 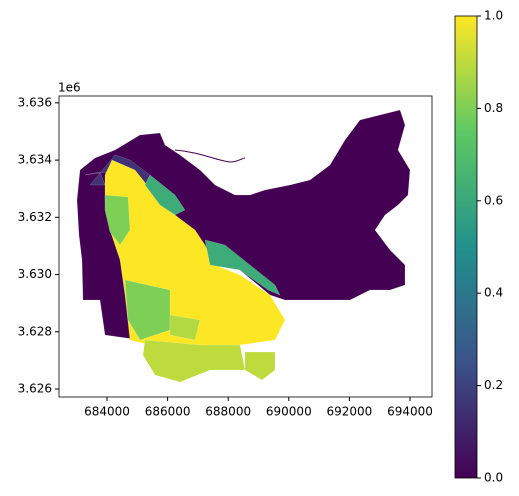 I want to click on x-tick-label: 690000, so click(x=289, y=412).